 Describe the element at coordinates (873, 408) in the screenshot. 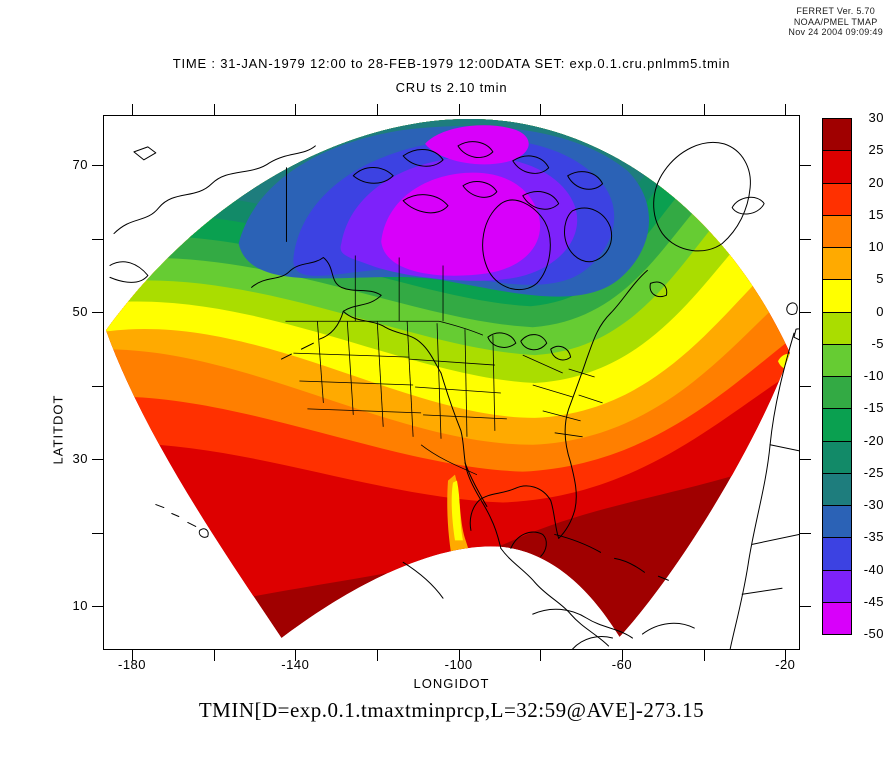

I see `colorbar-tick-label: -15` at that location.